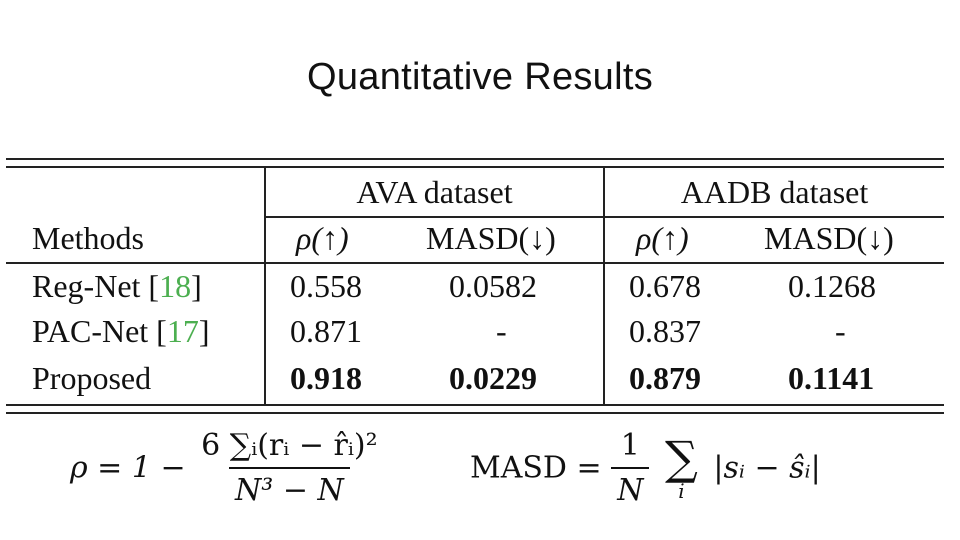  I want to click on formula-masd-summation: ∑ i, so click(681, 468).